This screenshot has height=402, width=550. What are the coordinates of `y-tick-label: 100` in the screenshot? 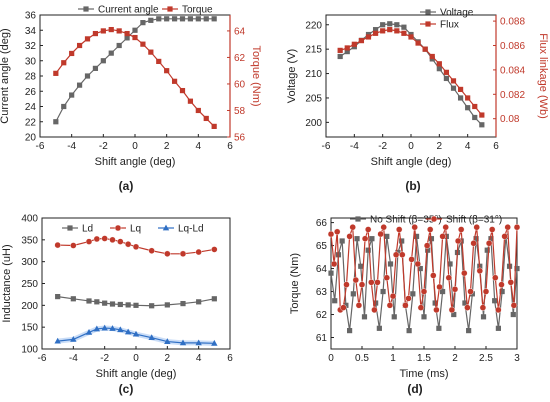 It's located at (29, 350).